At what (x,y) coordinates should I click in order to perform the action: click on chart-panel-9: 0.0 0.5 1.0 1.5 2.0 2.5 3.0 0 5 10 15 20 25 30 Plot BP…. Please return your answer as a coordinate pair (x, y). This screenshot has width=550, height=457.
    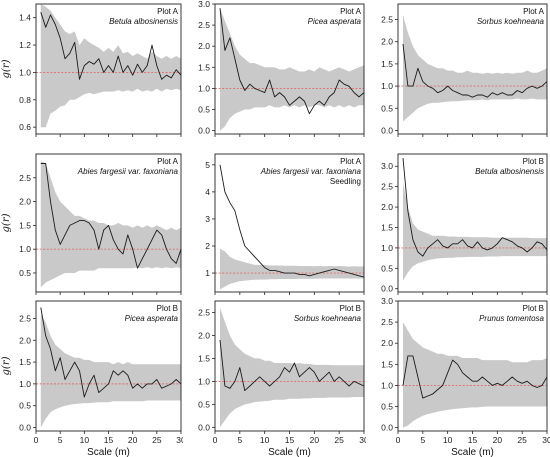
    Looking at the image, I should click on (465, 377).